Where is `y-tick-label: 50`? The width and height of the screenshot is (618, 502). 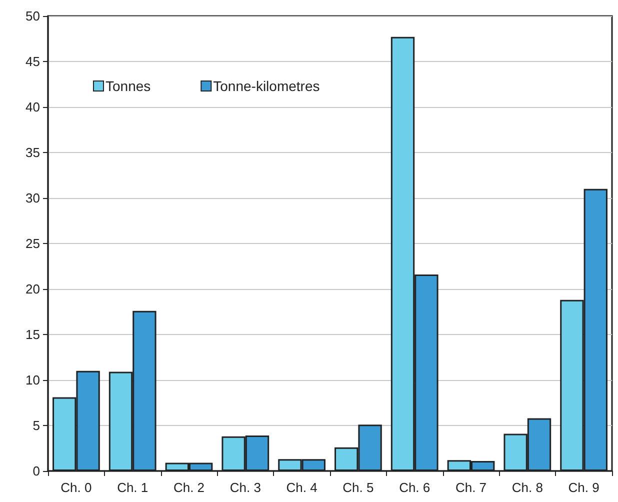 y-tick-label: 50 is located at coordinates (33, 16).